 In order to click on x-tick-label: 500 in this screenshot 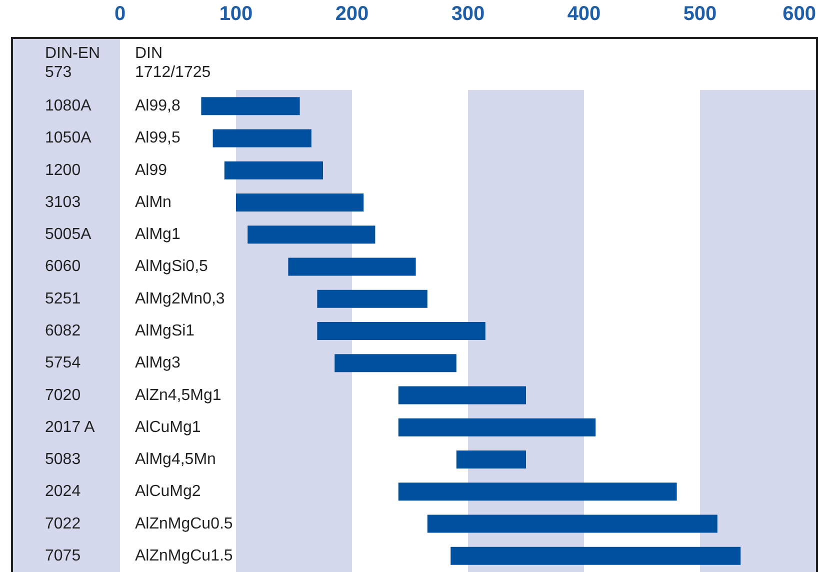, I will do `click(700, 14)`.